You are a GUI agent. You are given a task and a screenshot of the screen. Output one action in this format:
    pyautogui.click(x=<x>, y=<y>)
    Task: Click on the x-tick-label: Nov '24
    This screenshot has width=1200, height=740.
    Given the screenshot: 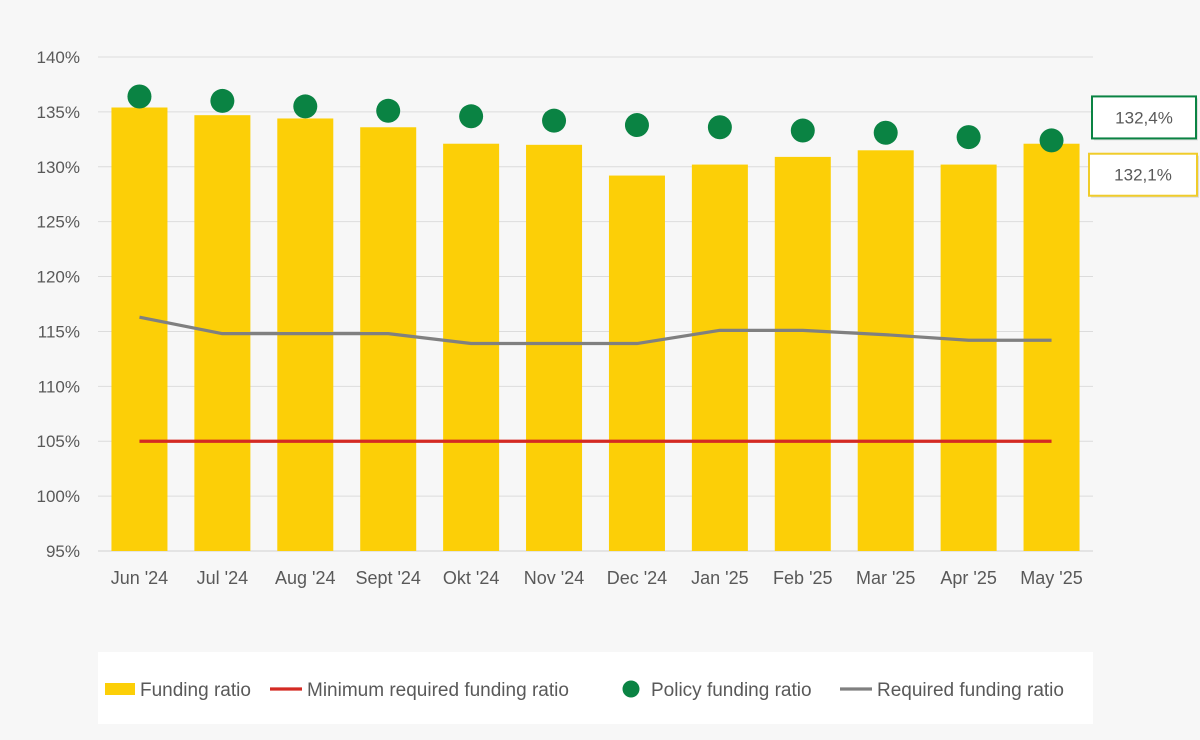 What is the action you would take?
    pyautogui.click(x=554, y=578)
    